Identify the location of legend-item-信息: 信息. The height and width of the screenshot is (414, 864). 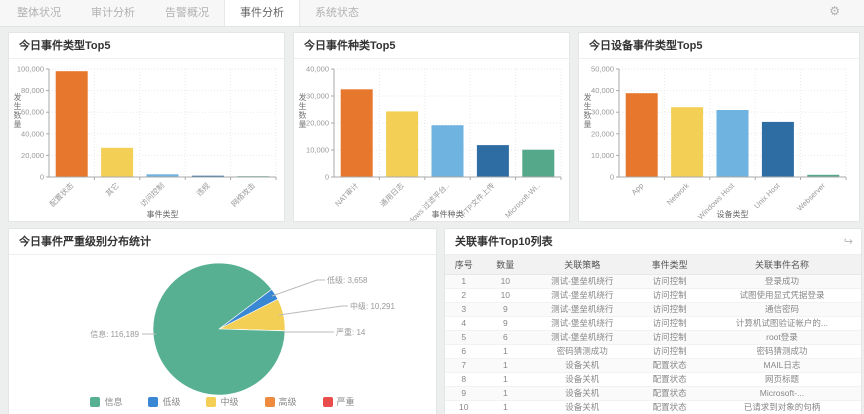
(106, 401).